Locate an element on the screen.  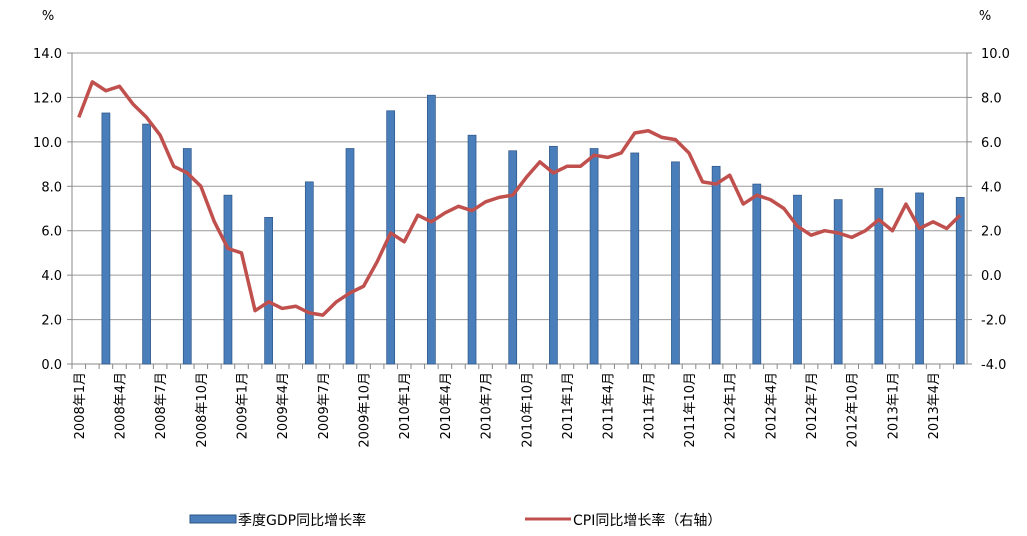
x-tick-label: 2012年4月 is located at coordinates (771, 405).